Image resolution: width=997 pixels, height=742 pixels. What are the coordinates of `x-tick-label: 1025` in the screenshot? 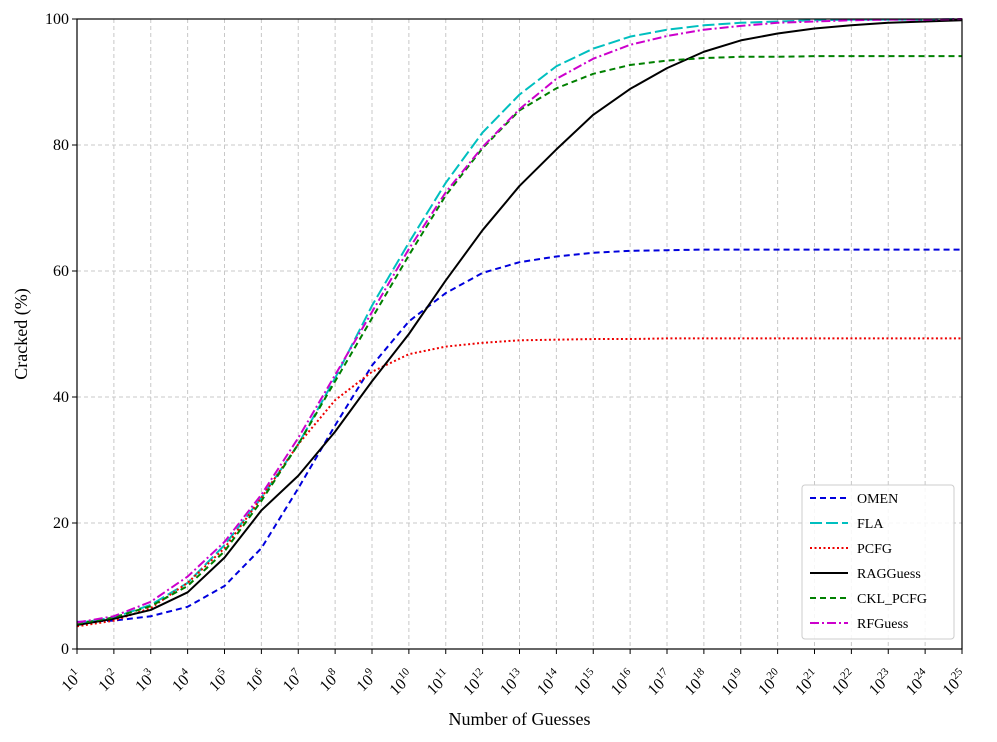 It's located at (955, 682).